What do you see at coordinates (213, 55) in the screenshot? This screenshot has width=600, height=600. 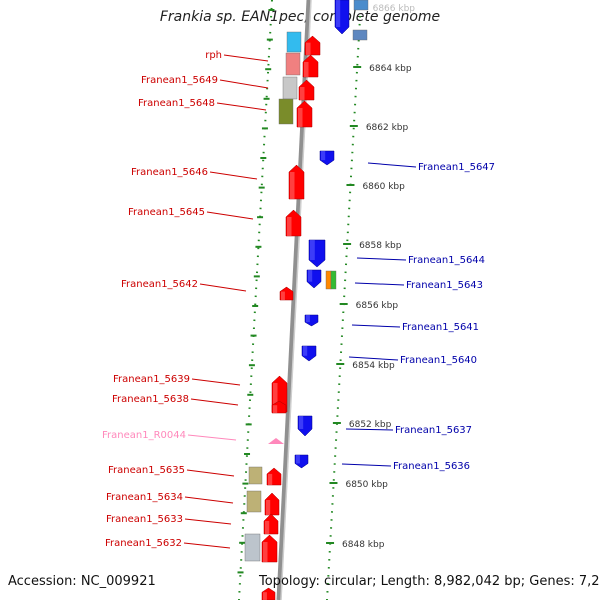 I see `left-gene-label: rph` at bounding box center [213, 55].